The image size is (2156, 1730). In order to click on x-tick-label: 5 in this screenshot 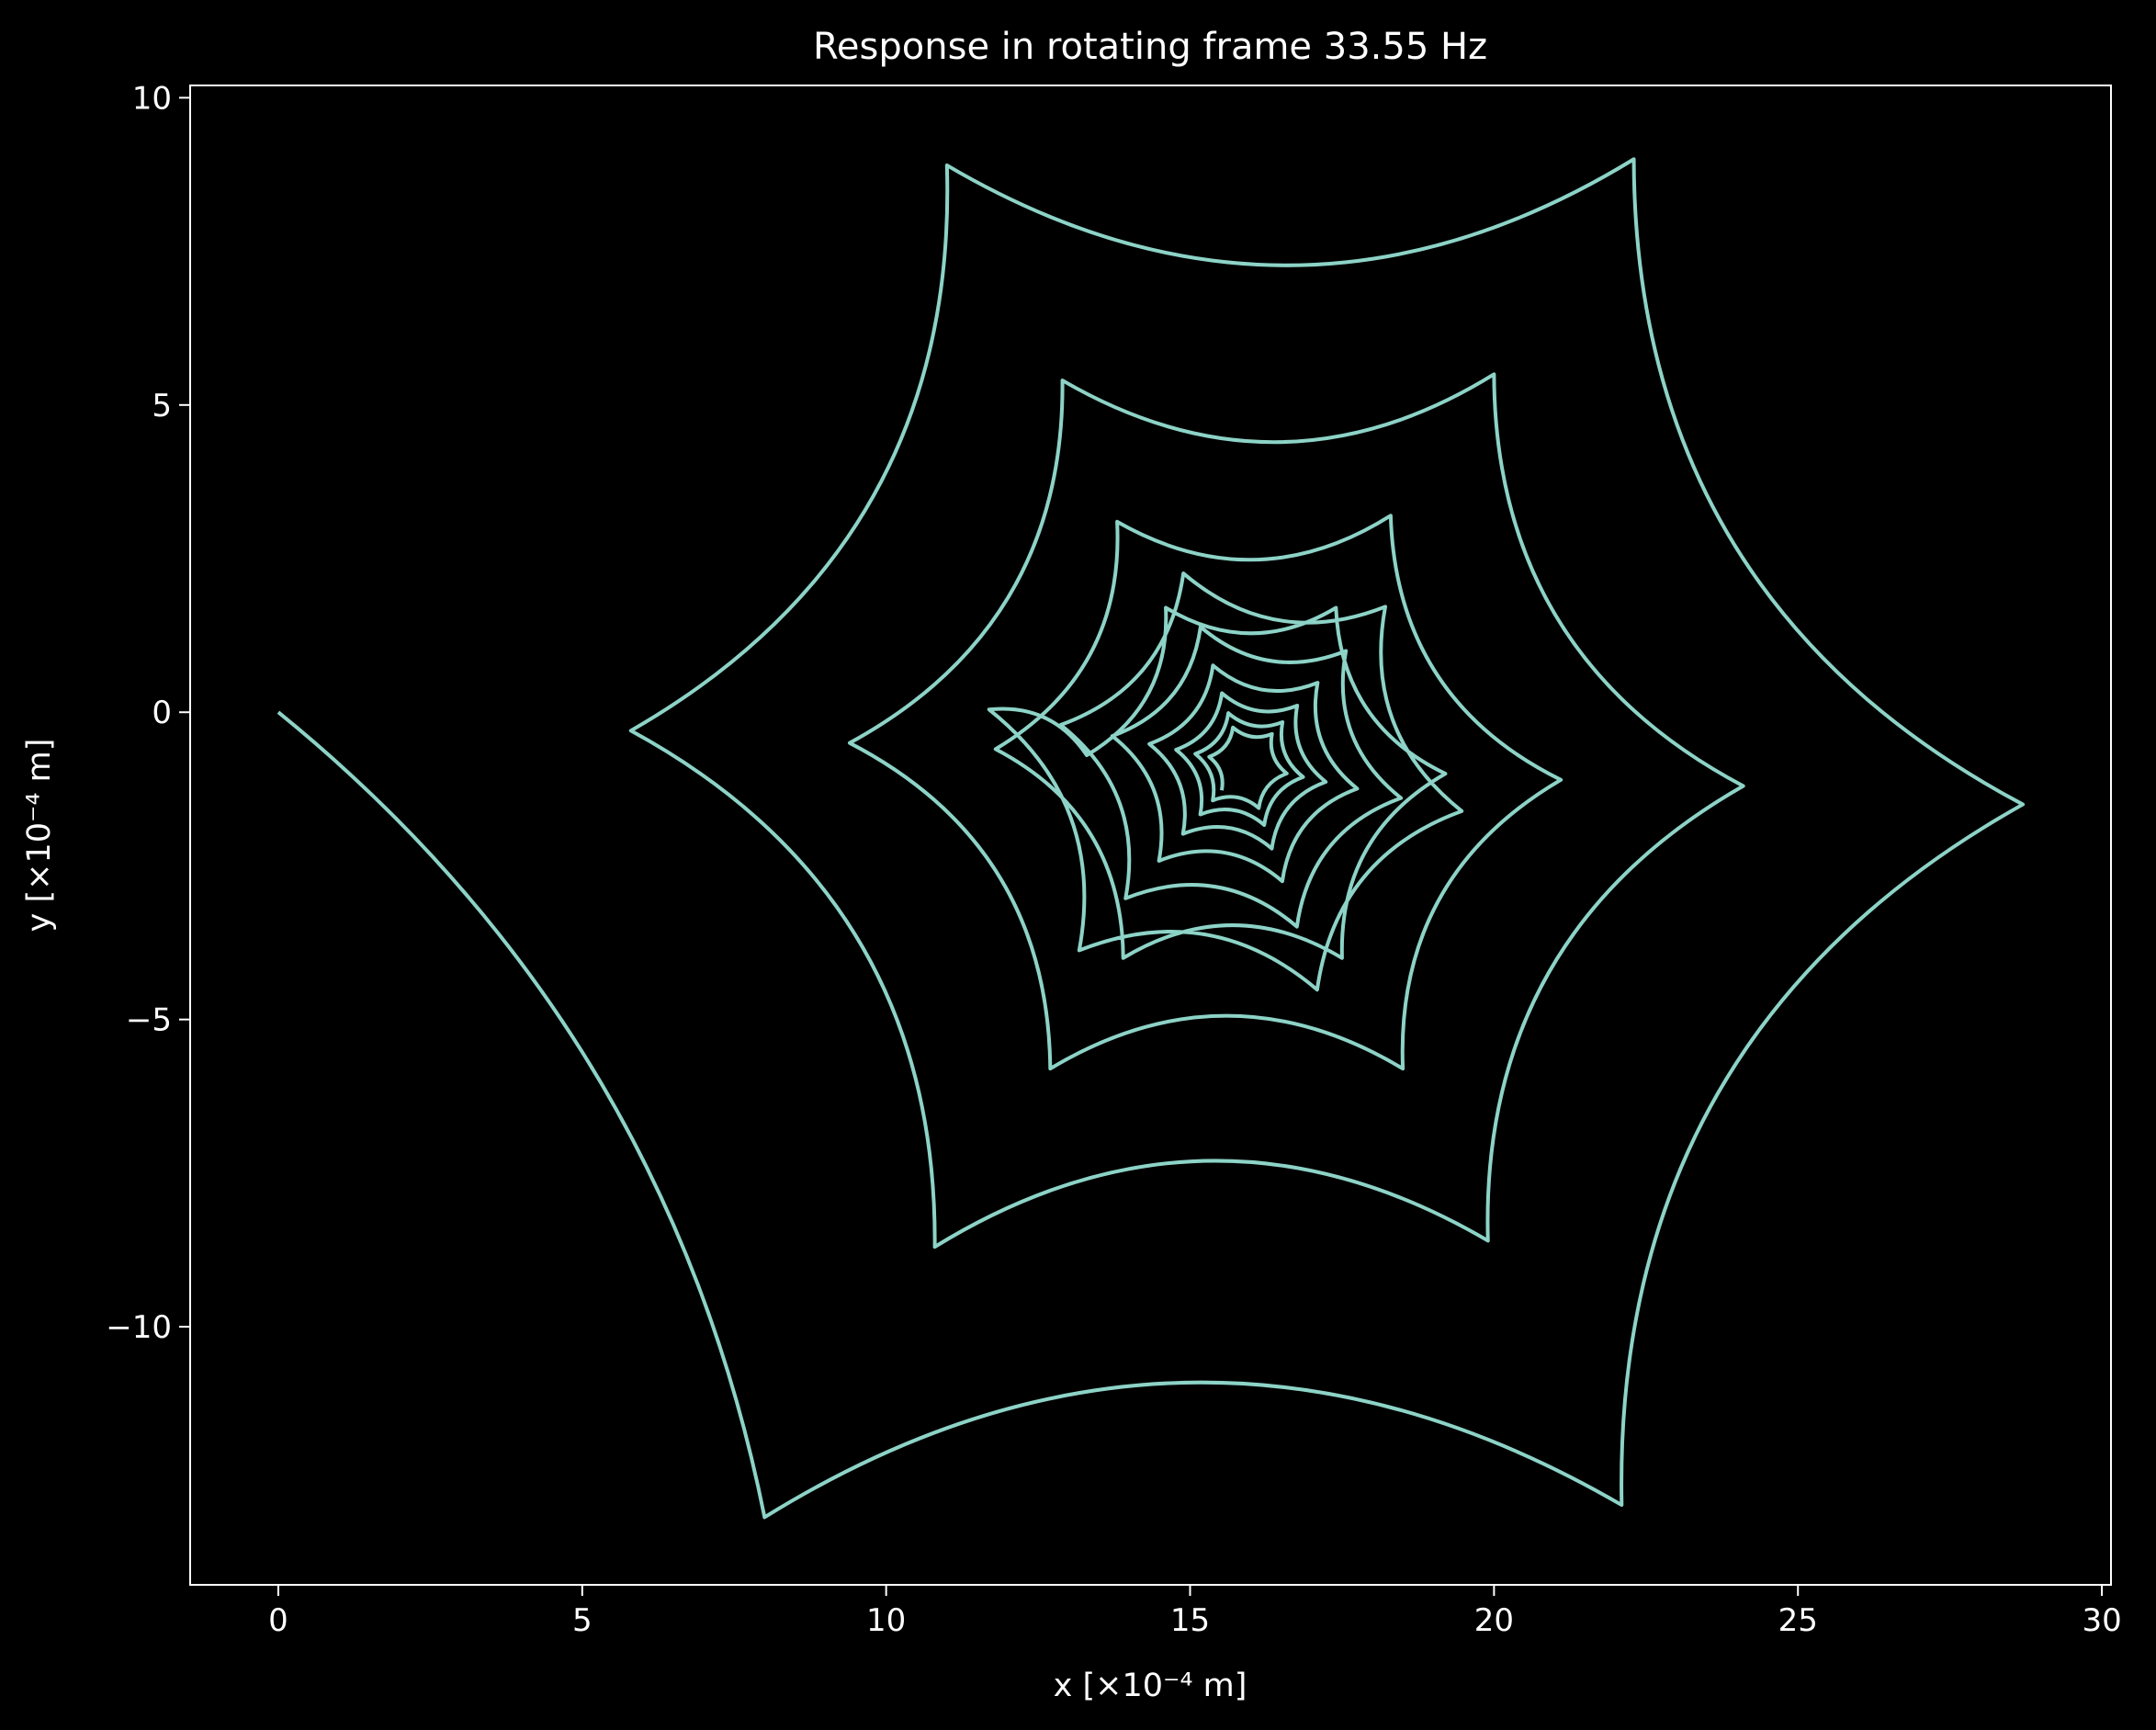, I will do `click(582, 1620)`.